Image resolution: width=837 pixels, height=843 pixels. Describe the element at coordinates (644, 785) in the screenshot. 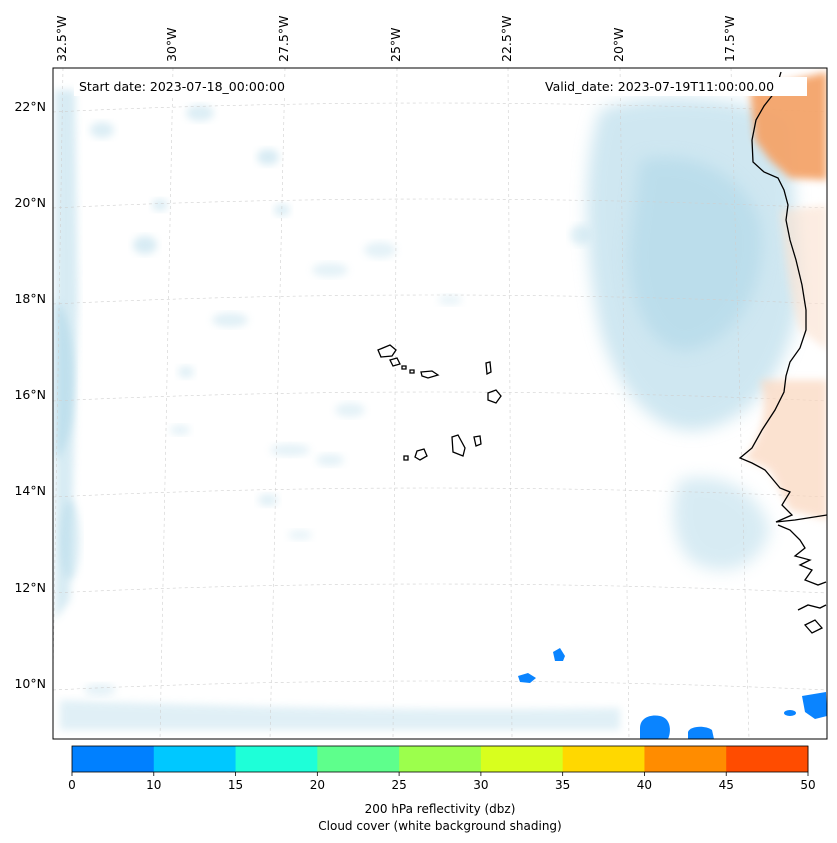

I see `colorbar-tick-label: 40` at that location.